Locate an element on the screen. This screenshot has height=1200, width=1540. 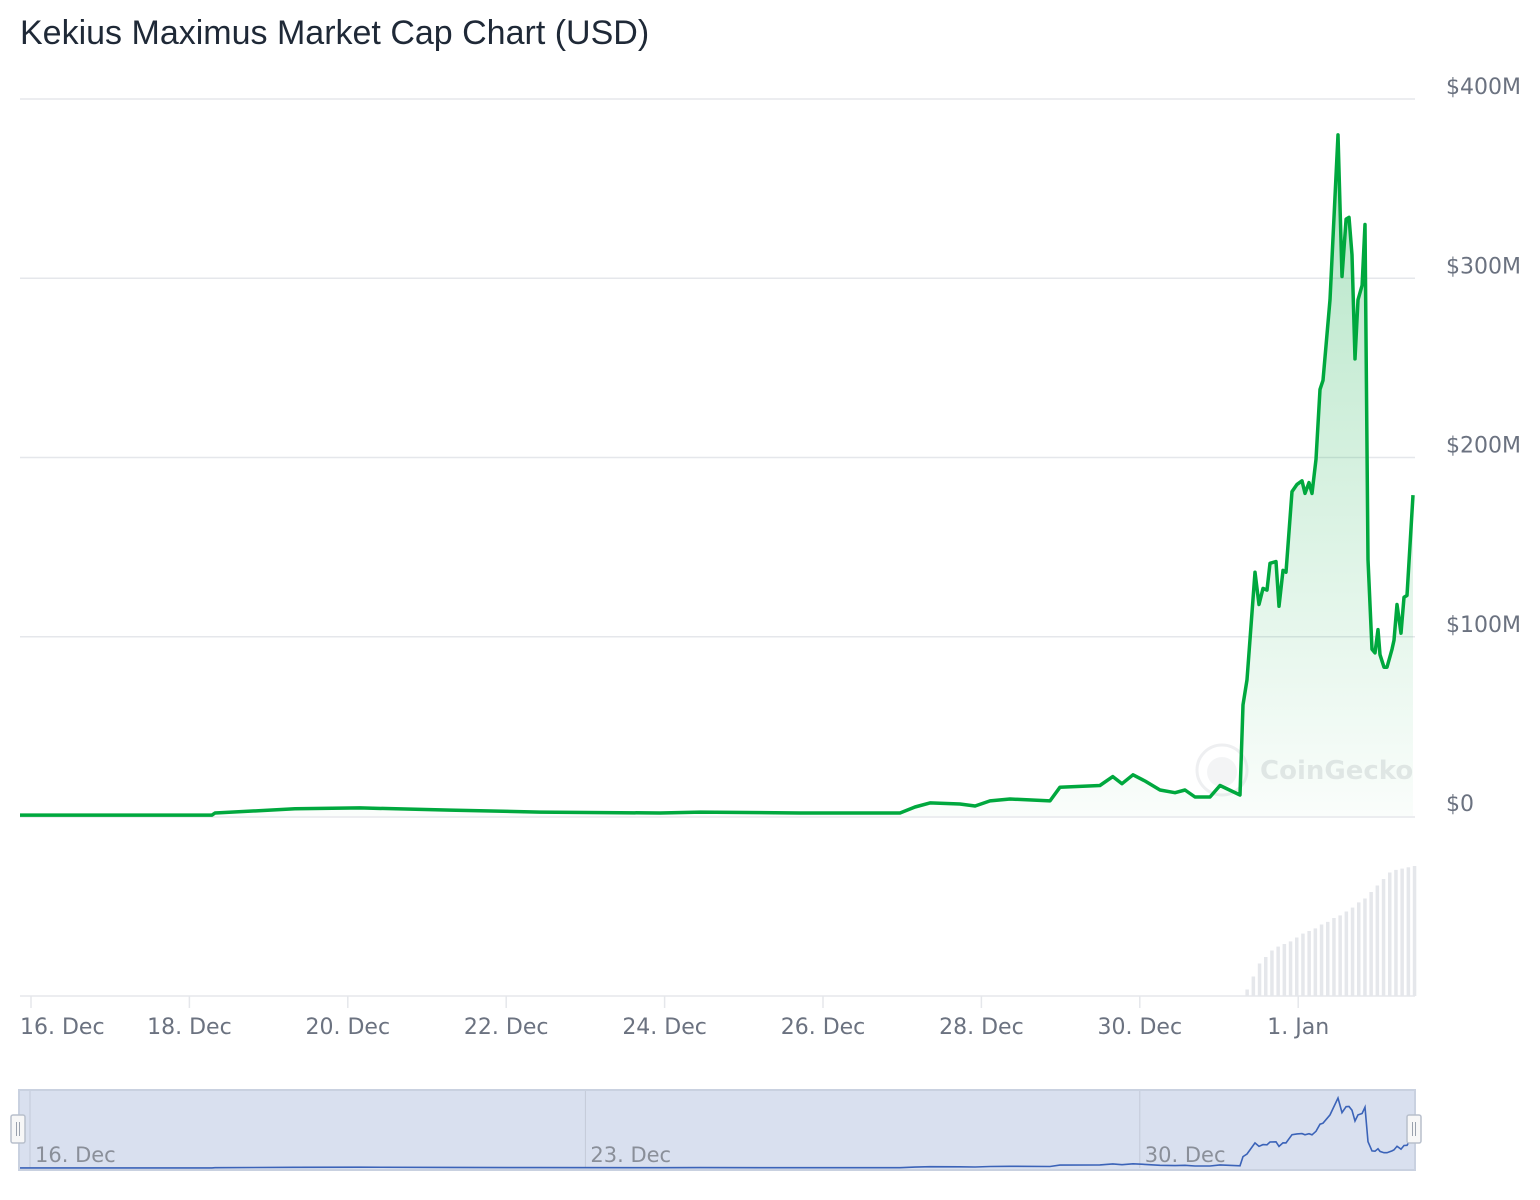
navigator-tick-label: 16. Dec is located at coordinates (75, 1155).